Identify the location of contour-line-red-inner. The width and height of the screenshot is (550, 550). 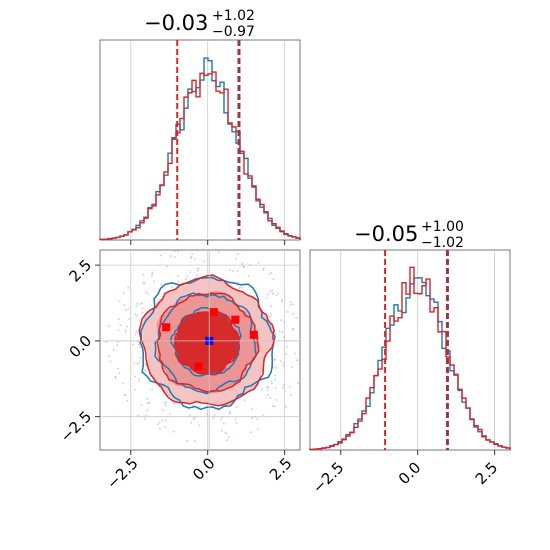
(207, 343).